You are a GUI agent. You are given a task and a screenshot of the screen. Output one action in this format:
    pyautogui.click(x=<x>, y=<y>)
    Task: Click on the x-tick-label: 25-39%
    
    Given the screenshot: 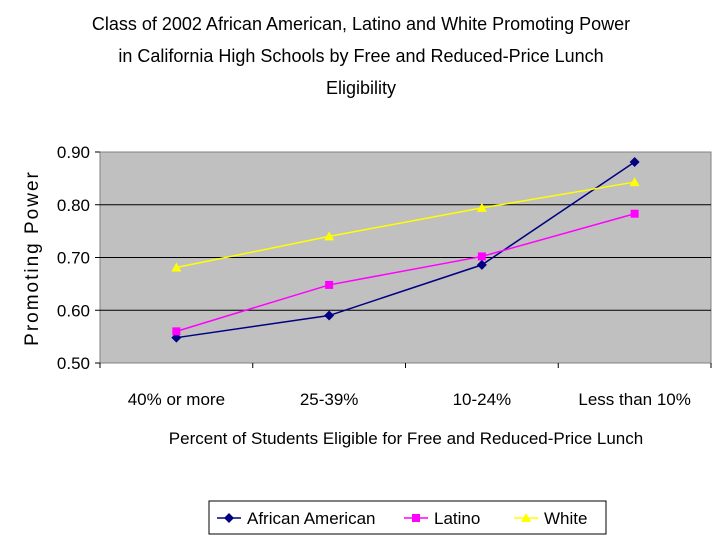 What is the action you would take?
    pyautogui.click(x=329, y=399)
    